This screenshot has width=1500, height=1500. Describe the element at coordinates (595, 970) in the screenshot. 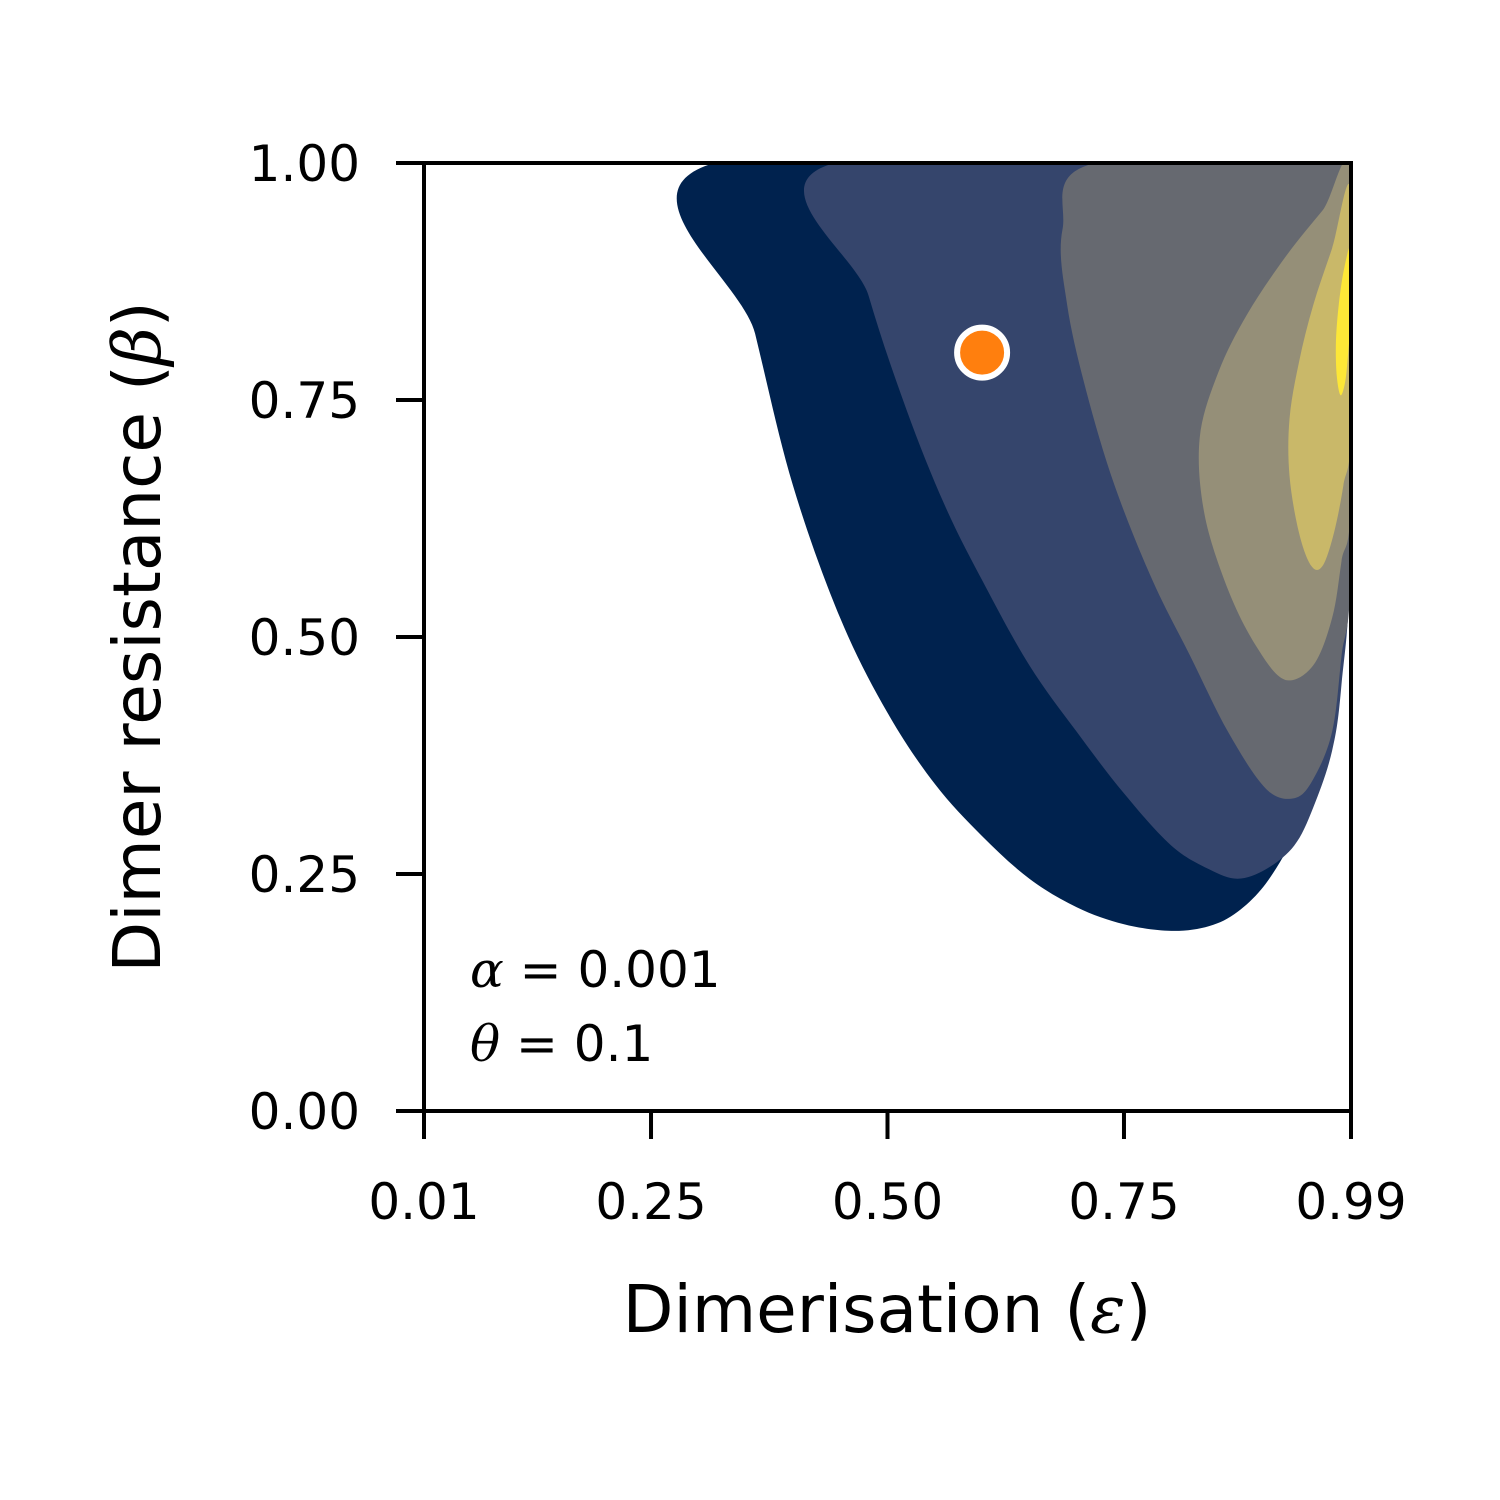

I see `annotation-alpha: α = 0.001` at that location.